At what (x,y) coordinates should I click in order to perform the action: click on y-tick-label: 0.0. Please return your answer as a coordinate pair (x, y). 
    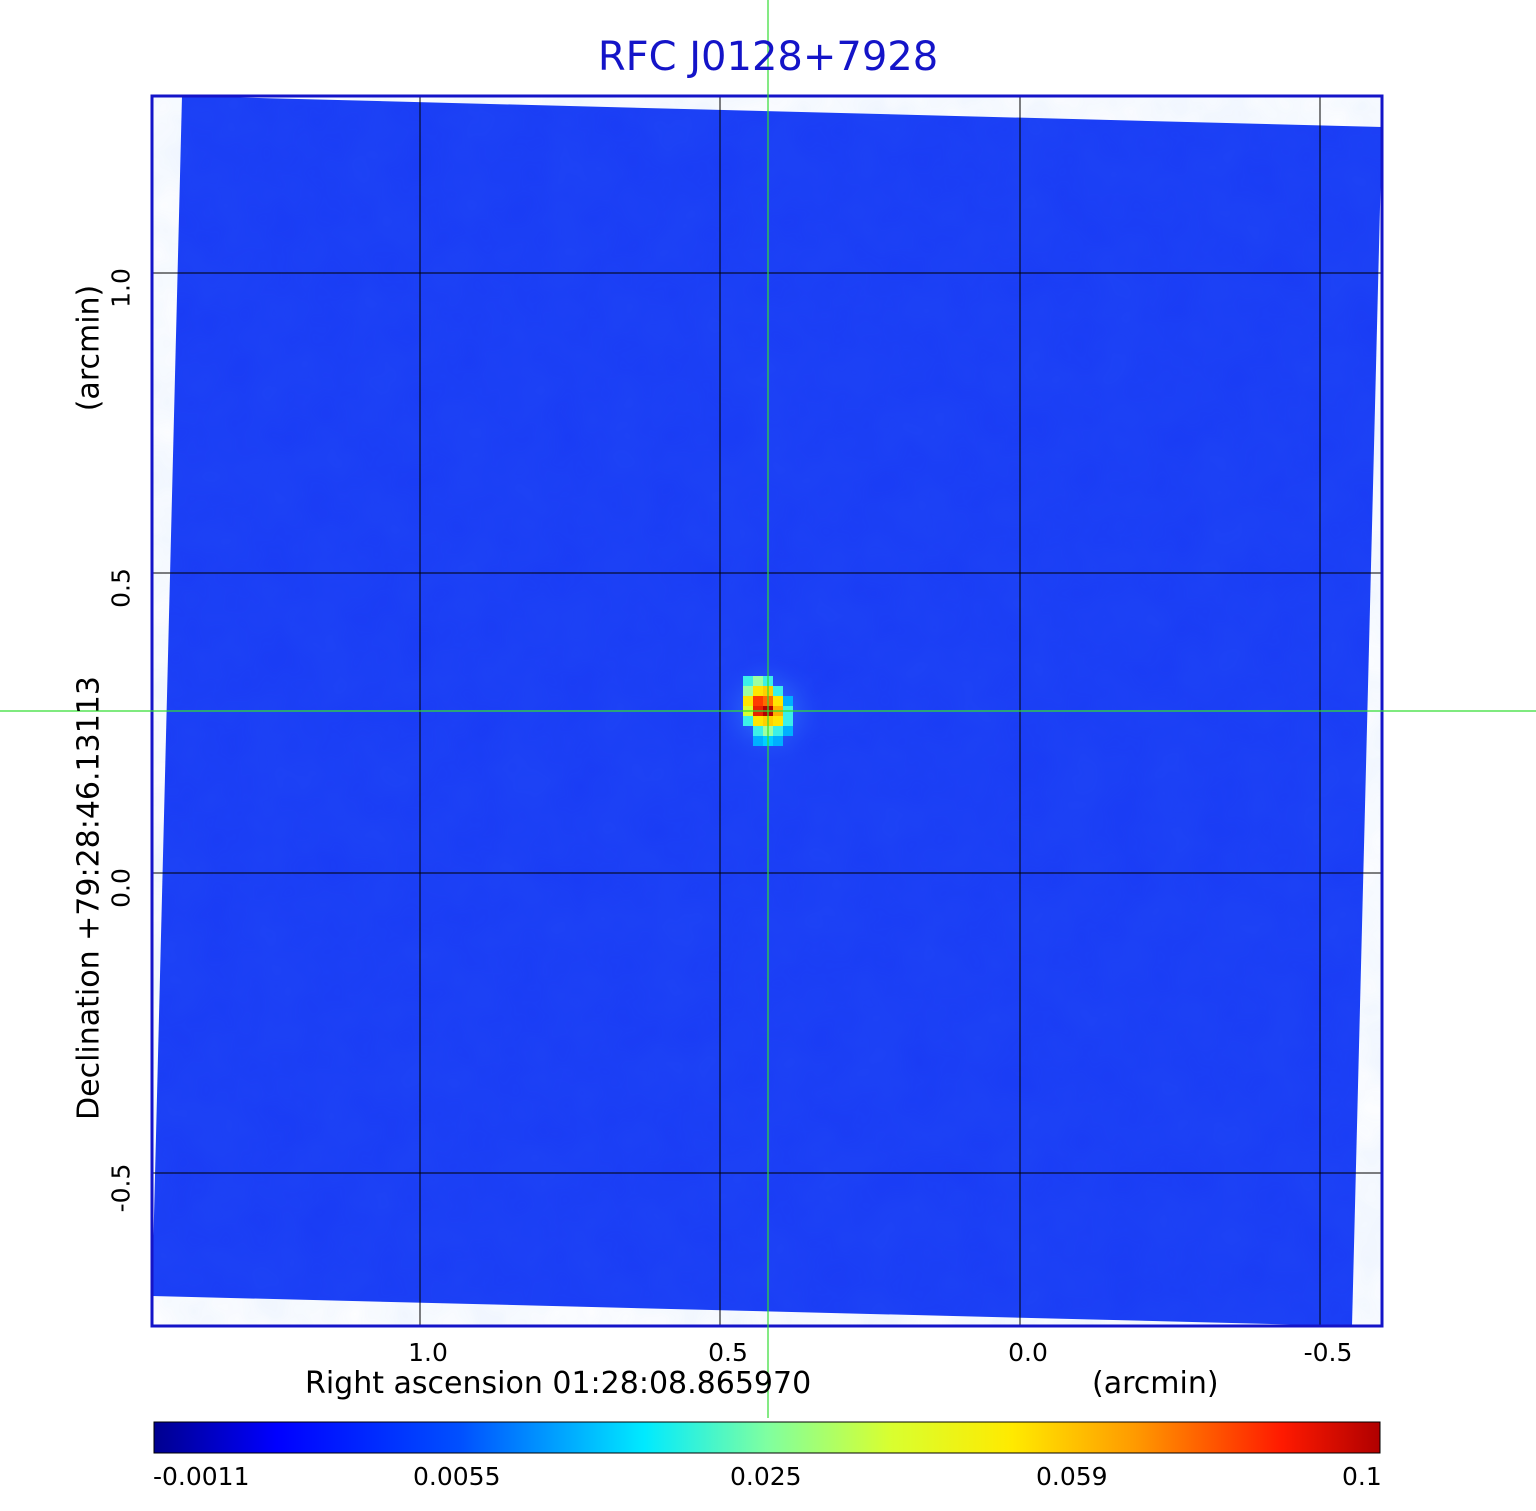
    Looking at the image, I should click on (121, 888).